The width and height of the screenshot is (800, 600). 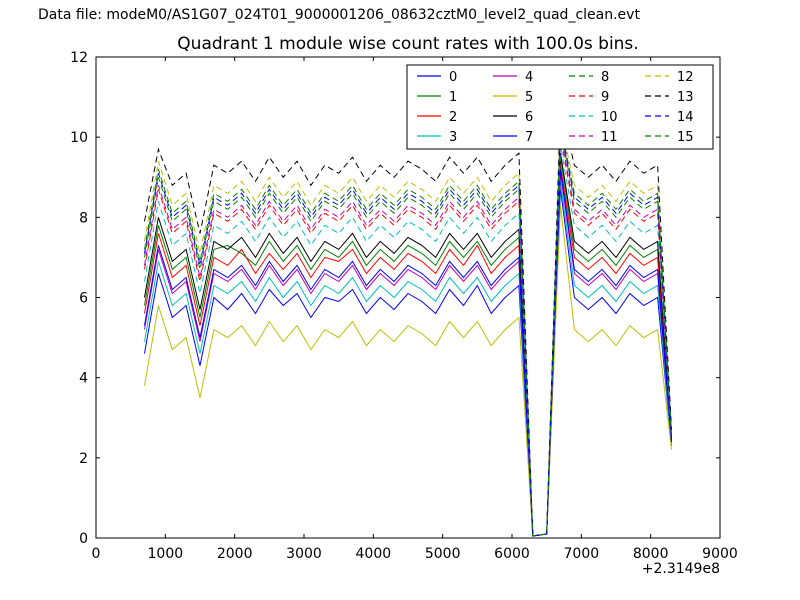 What do you see at coordinates (685, 137) in the screenshot?
I see `legend-label: 15` at bounding box center [685, 137].